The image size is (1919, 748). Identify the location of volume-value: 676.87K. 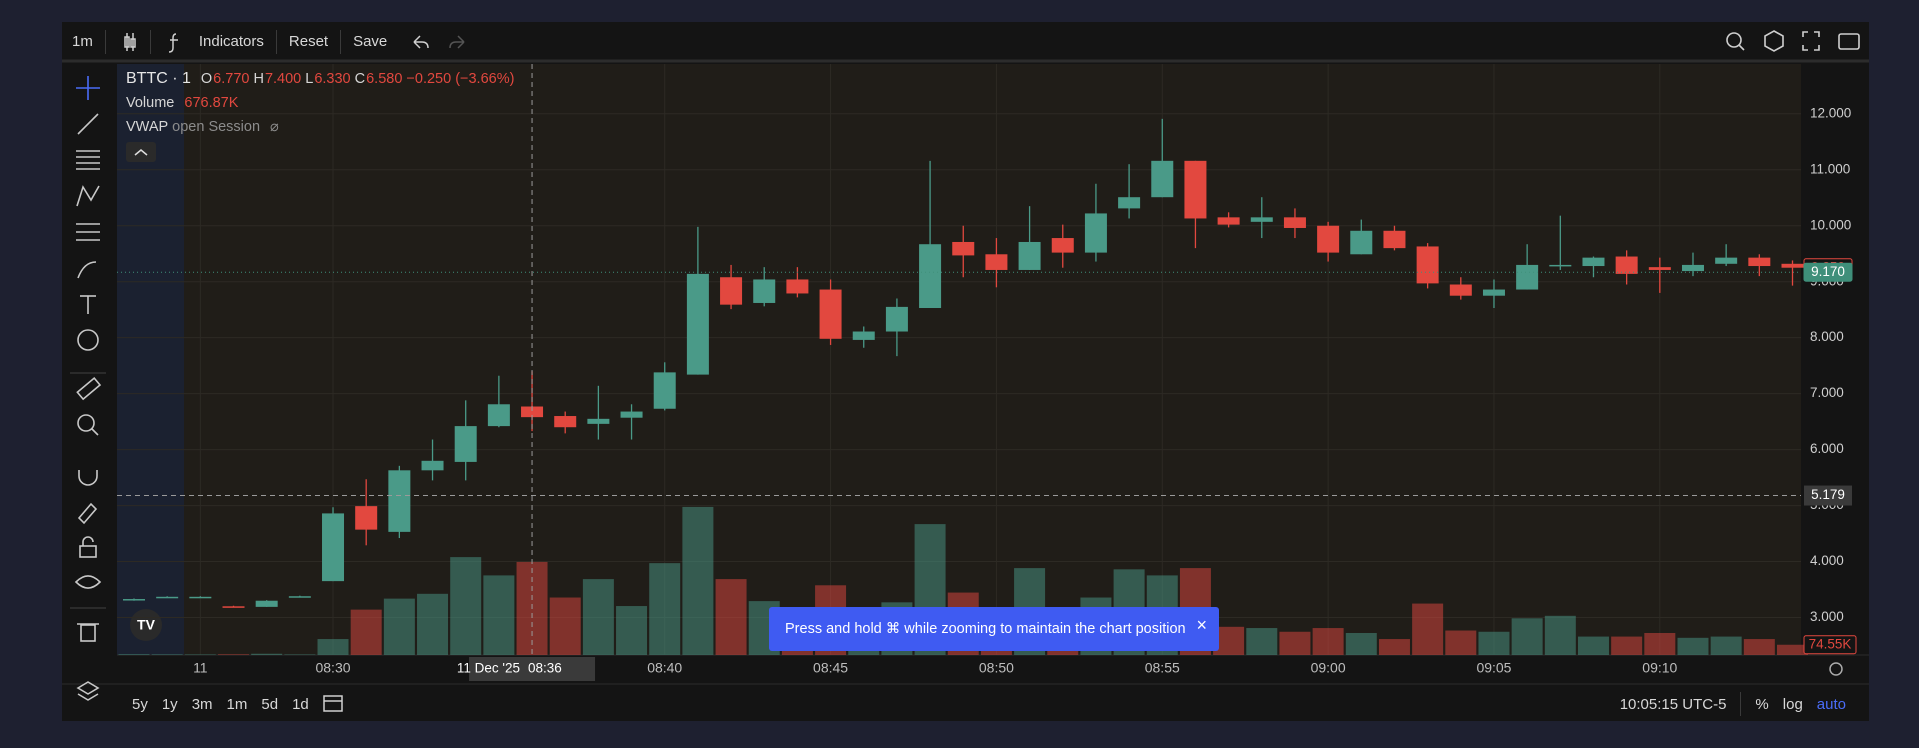
(211, 103).